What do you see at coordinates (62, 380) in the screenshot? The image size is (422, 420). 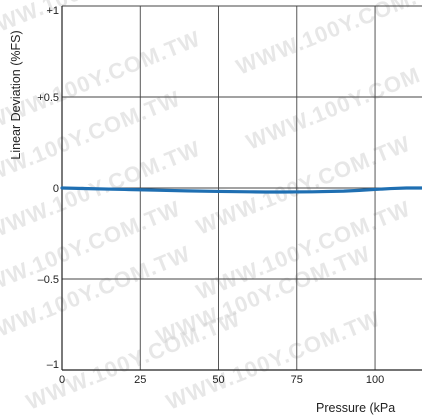 I see `x-tick-label: 0` at bounding box center [62, 380].